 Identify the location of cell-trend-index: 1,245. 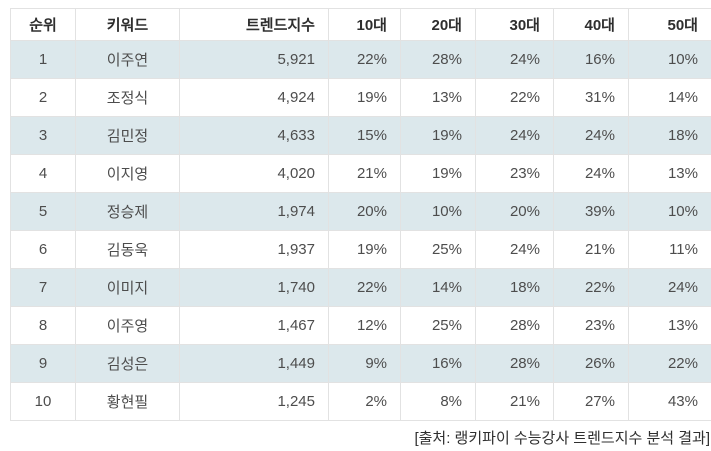
(254, 401).